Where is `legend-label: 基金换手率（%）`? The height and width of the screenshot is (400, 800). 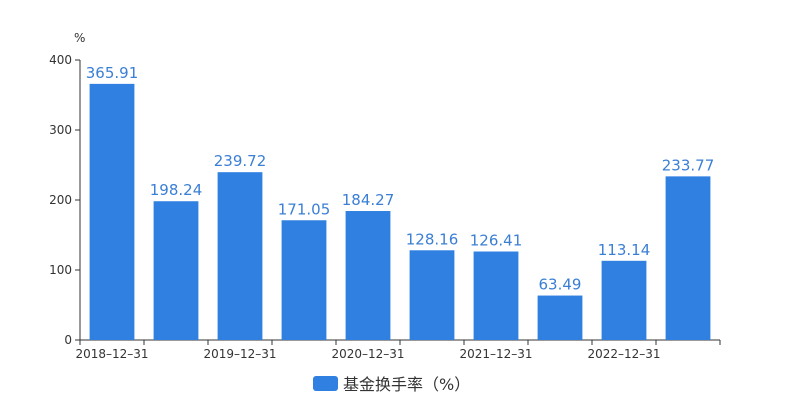 legend-label: 基金换手率（%） is located at coordinates (406, 384).